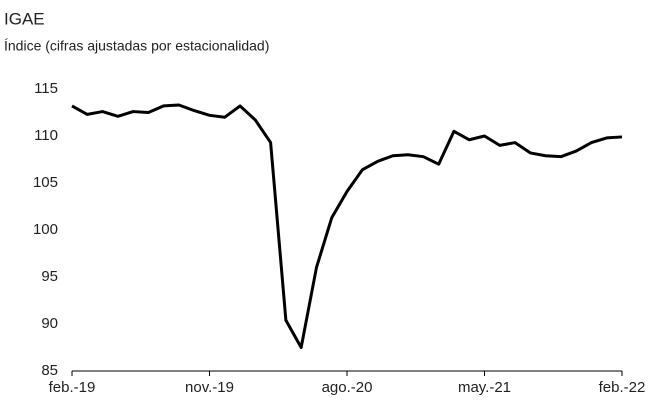 This screenshot has height=409, width=665. Describe the element at coordinates (72, 387) in the screenshot. I see `x-tick-label: feb.-19` at that location.